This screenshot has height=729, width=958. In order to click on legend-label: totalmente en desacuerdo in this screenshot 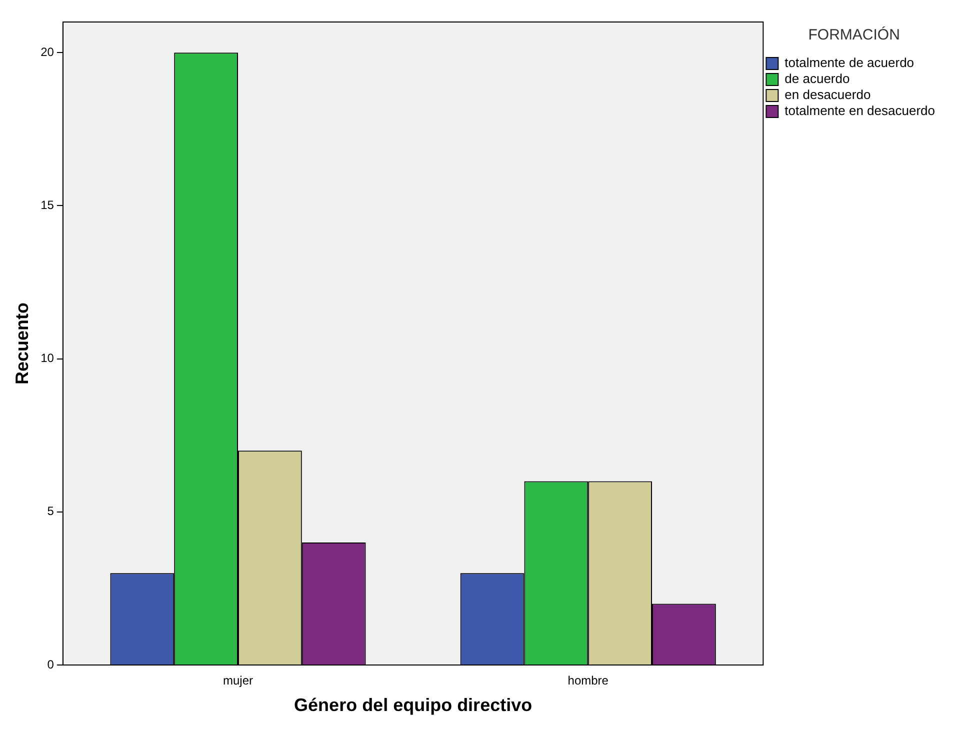, I will do `click(860, 110)`.